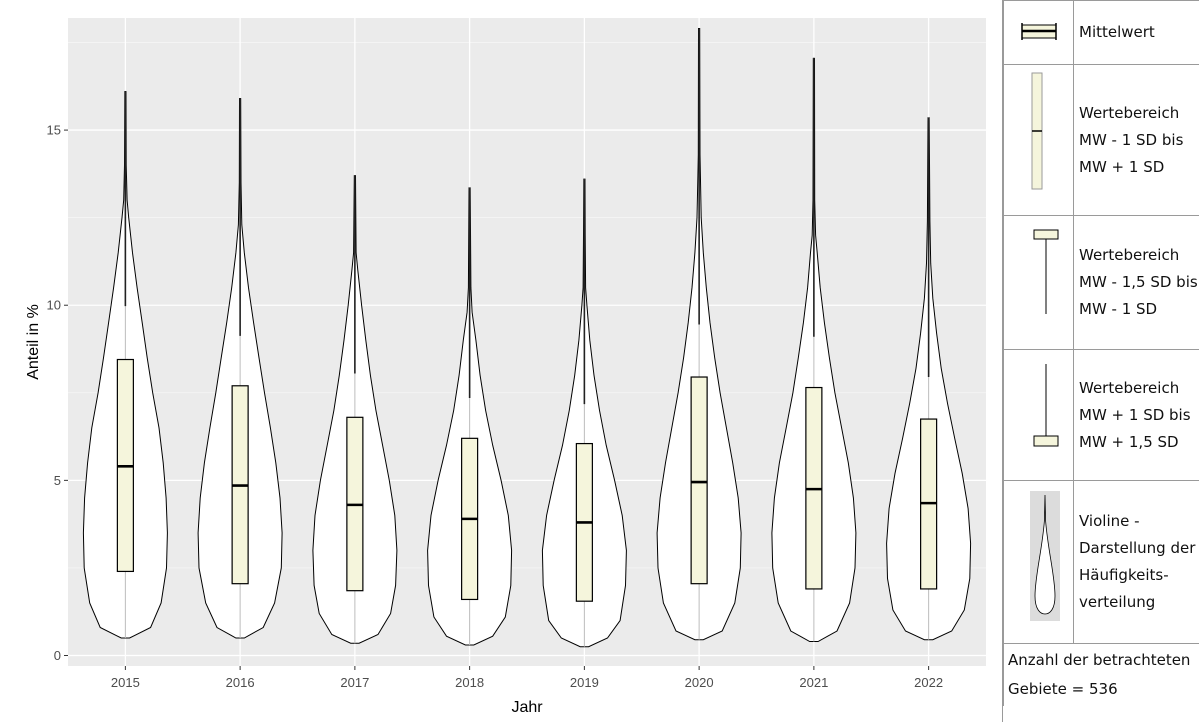 This screenshot has height=722, width=1199. Describe the element at coordinates (1038, 280) in the screenshot. I see `lower-whisker-icon` at that location.